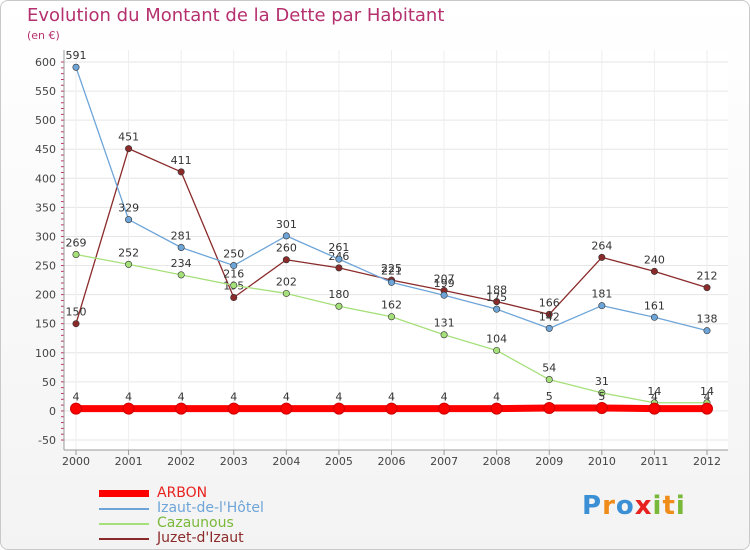 The width and height of the screenshot is (750, 550). What do you see at coordinates (45, 149) in the screenshot?
I see `y-tick-label: 450` at bounding box center [45, 149].